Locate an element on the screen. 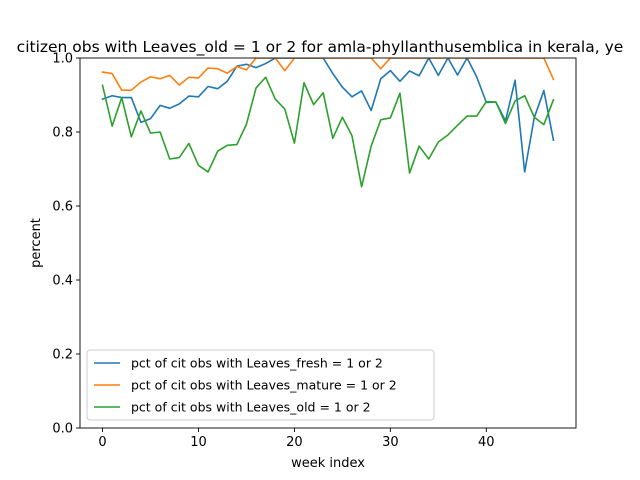 The height and width of the screenshot is (480, 640). y-tick-label: 1.0 is located at coordinates (62, 59).